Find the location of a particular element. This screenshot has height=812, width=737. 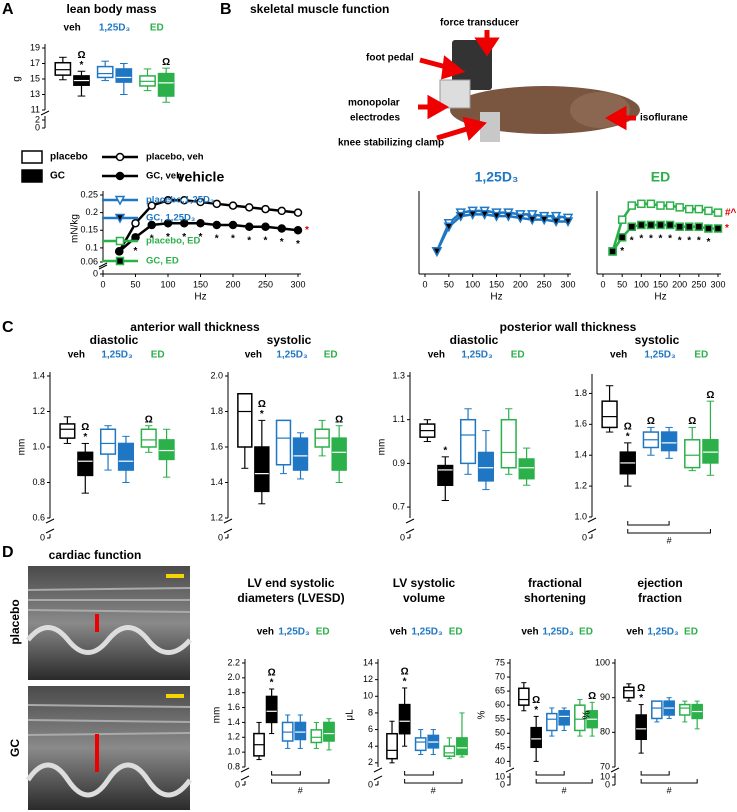

x-tick-label: 150 is located at coordinates (660, 284).